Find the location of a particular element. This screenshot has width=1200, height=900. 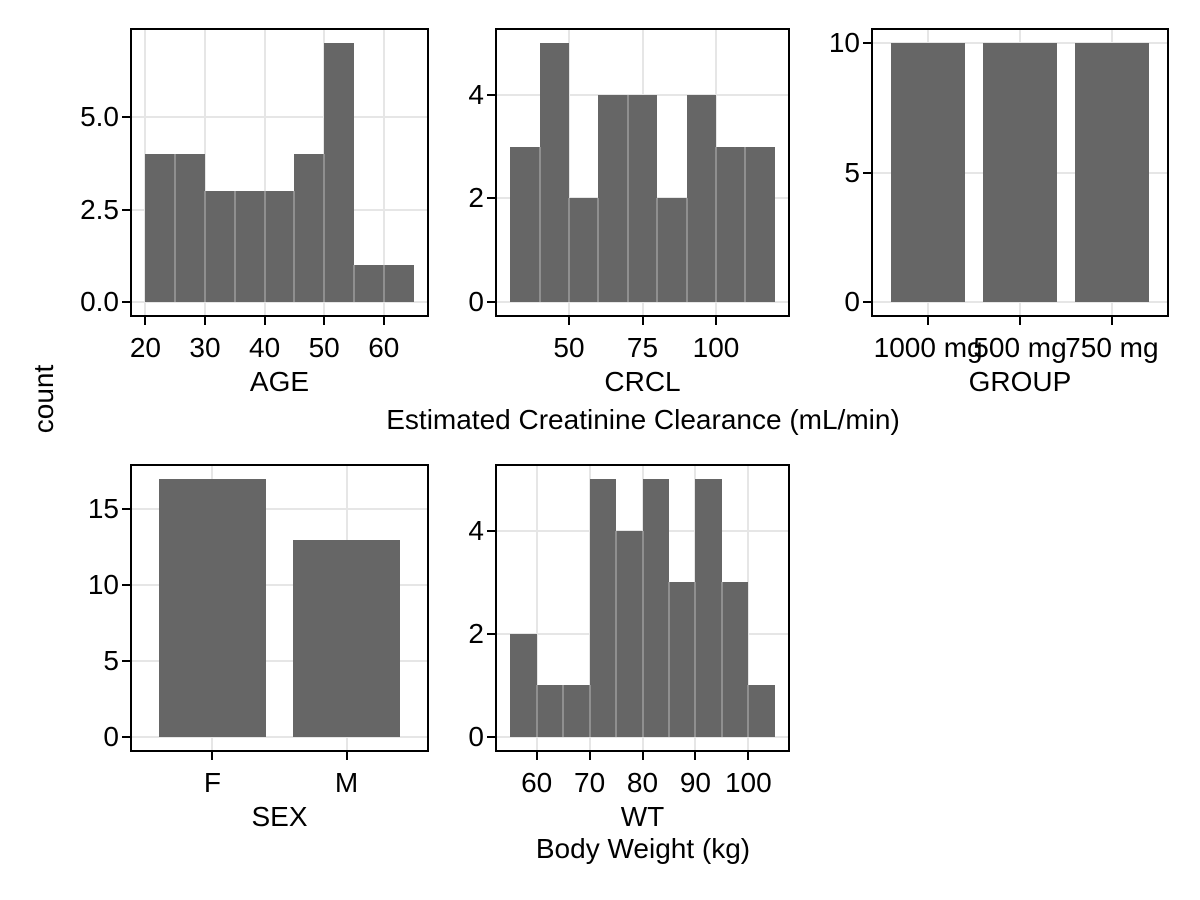

x-tick-label: 50 is located at coordinates (569, 347).